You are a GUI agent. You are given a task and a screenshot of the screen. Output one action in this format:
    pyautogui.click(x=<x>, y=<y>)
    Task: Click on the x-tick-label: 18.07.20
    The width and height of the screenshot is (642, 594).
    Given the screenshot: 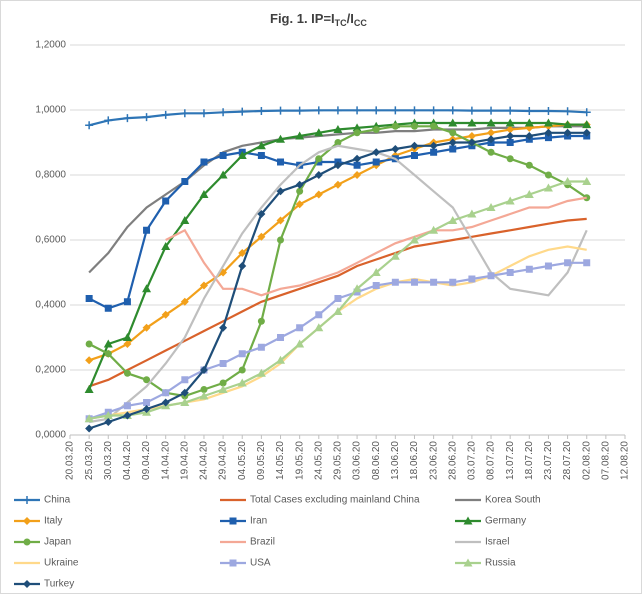 What is the action you would take?
    pyautogui.click(x=529, y=460)
    